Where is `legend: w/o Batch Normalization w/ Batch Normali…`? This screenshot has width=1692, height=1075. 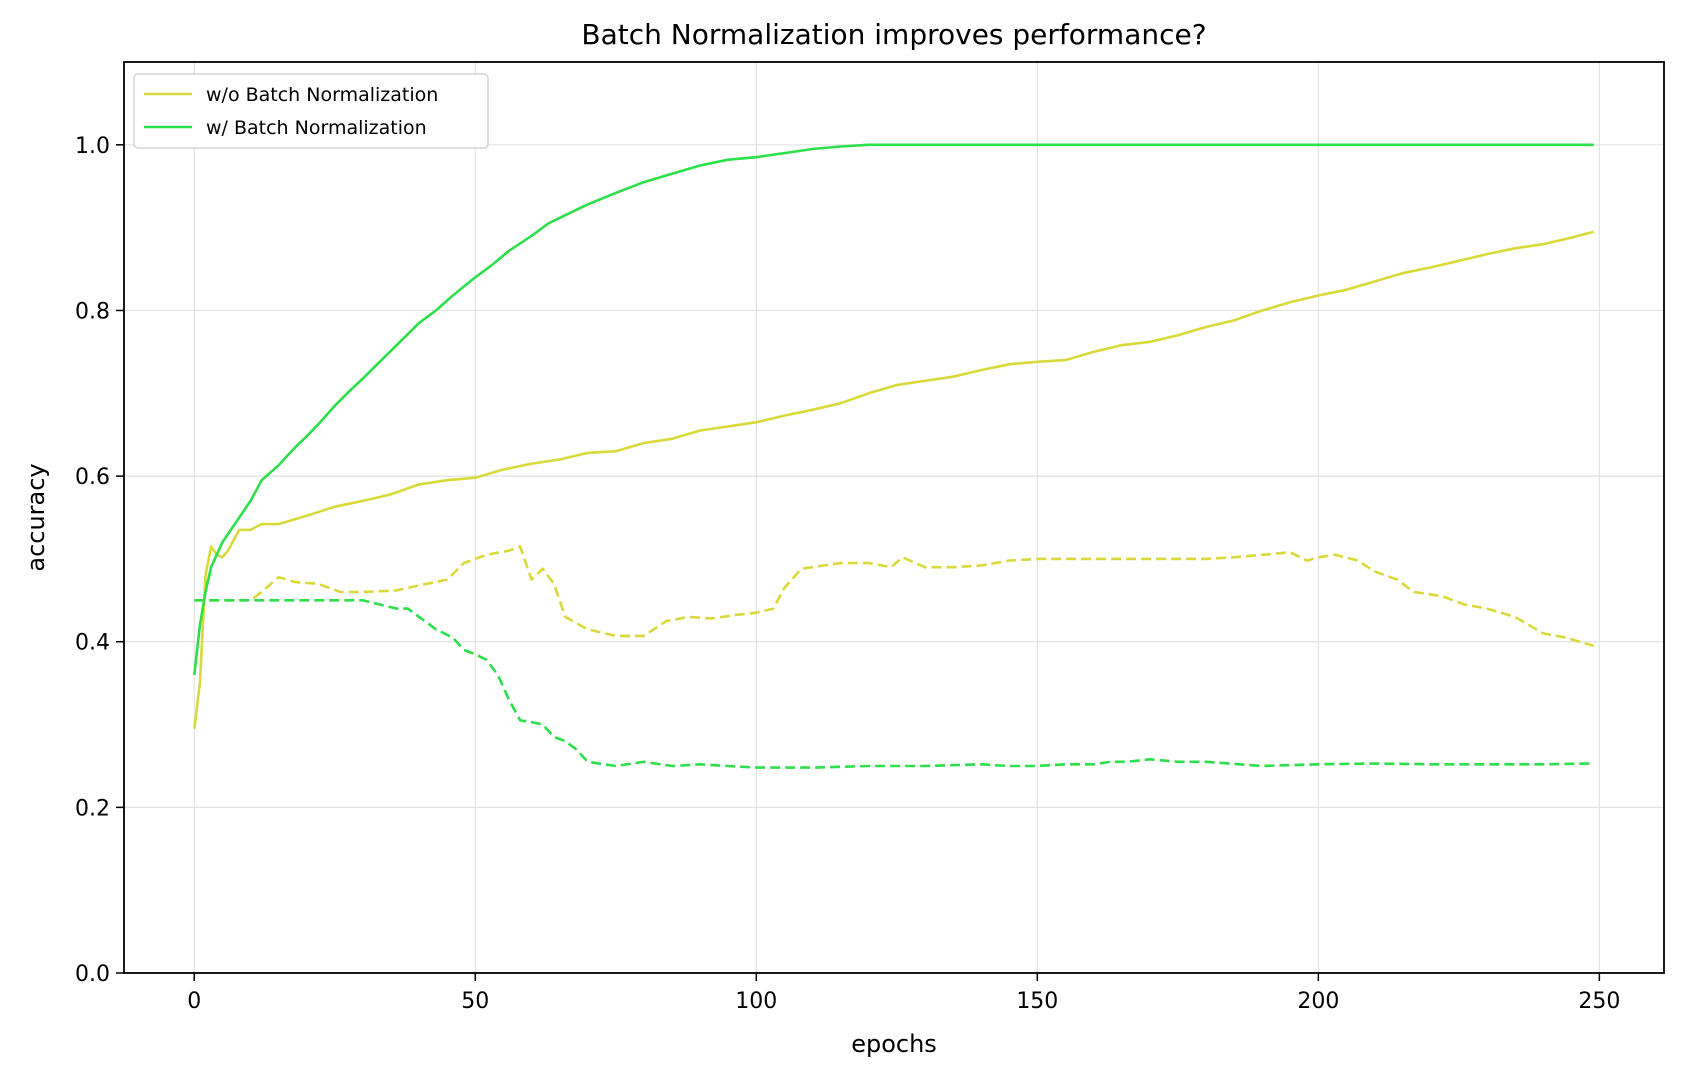 legend: w/o Batch Normalization w/ Batch Normali… is located at coordinates (311, 111).